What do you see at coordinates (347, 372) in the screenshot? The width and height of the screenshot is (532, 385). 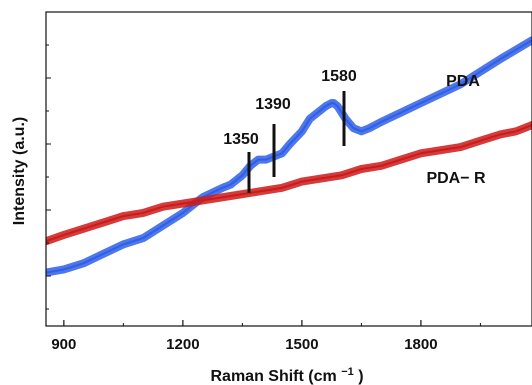 I see `x-axis-title-superscript: −1` at bounding box center [347, 372].